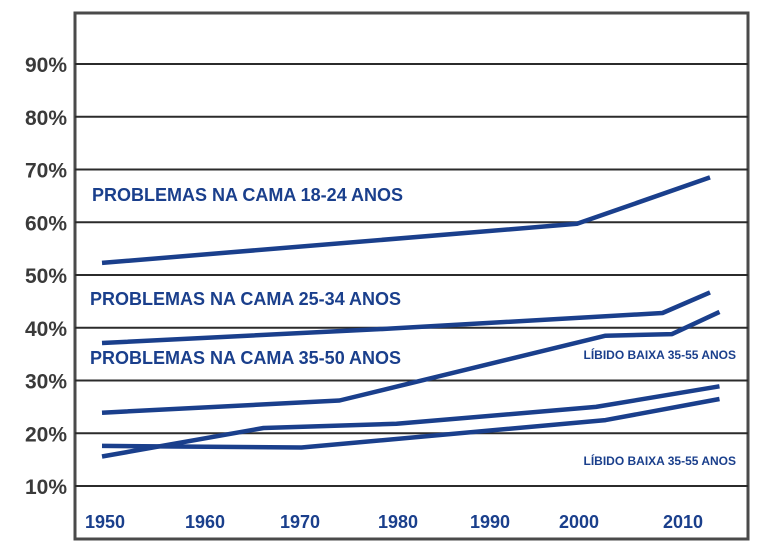 The image size is (764, 550). Describe the element at coordinates (46, 487) in the screenshot. I see `y-tick-label-10: 10%` at that location.